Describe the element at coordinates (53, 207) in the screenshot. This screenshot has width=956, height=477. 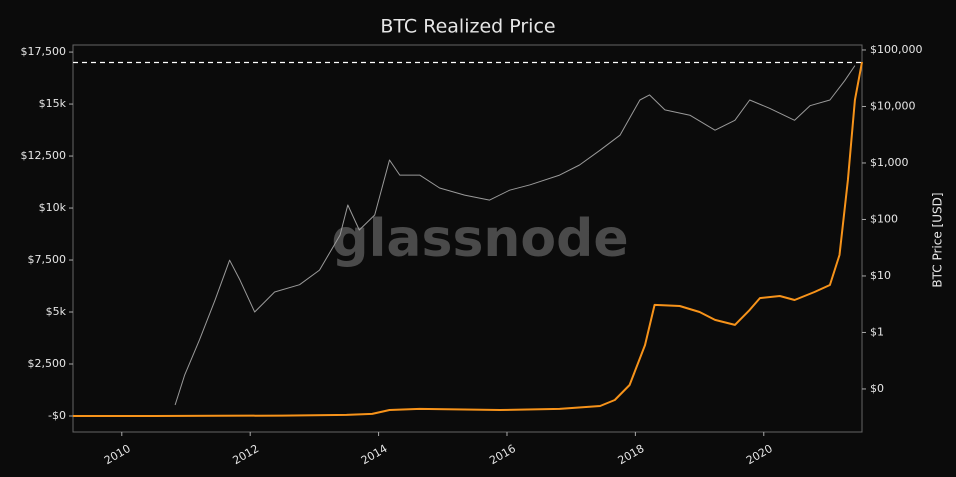
I see `y-tick-label: $10k` at that location.